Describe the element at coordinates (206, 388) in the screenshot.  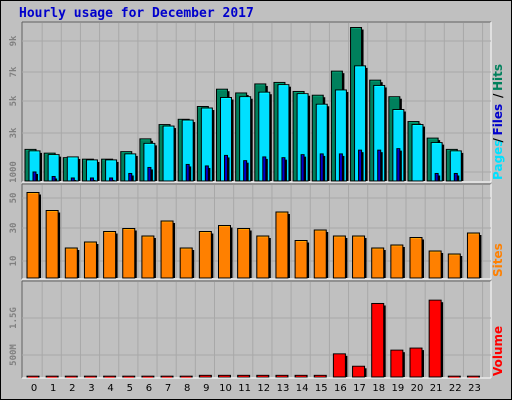
I see `x-tick-label: 9` at that location.